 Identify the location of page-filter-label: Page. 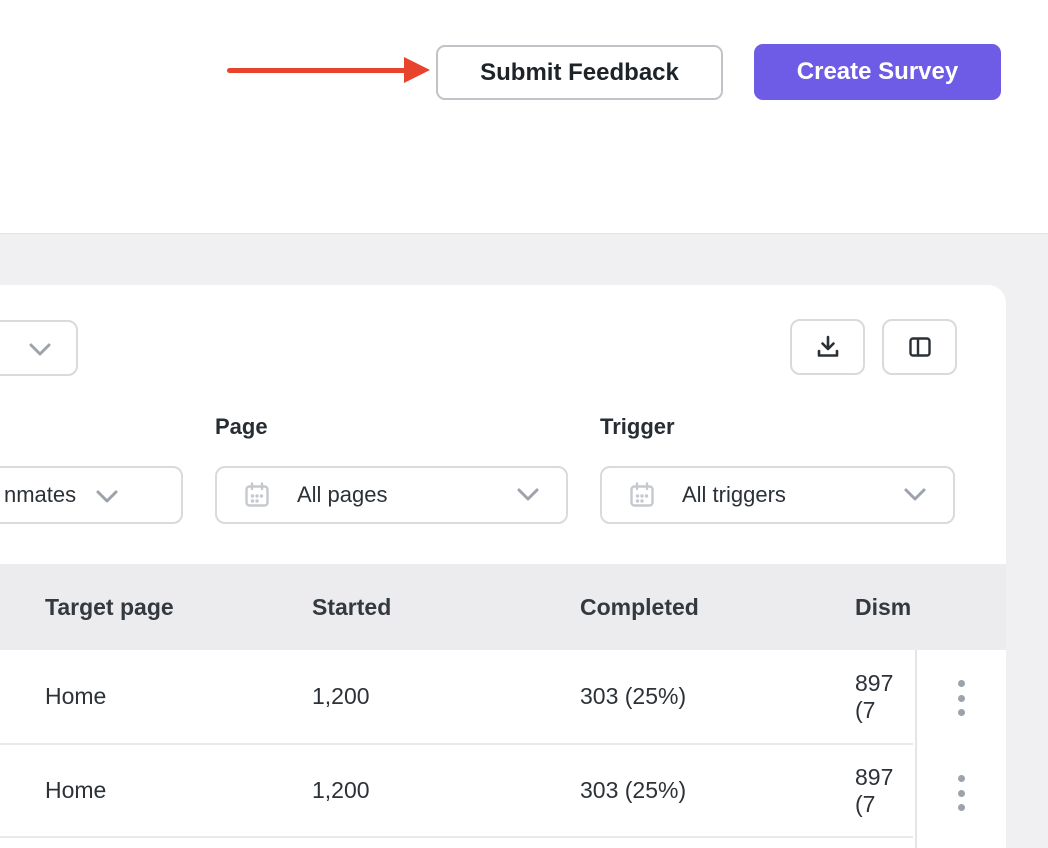
(241, 426).